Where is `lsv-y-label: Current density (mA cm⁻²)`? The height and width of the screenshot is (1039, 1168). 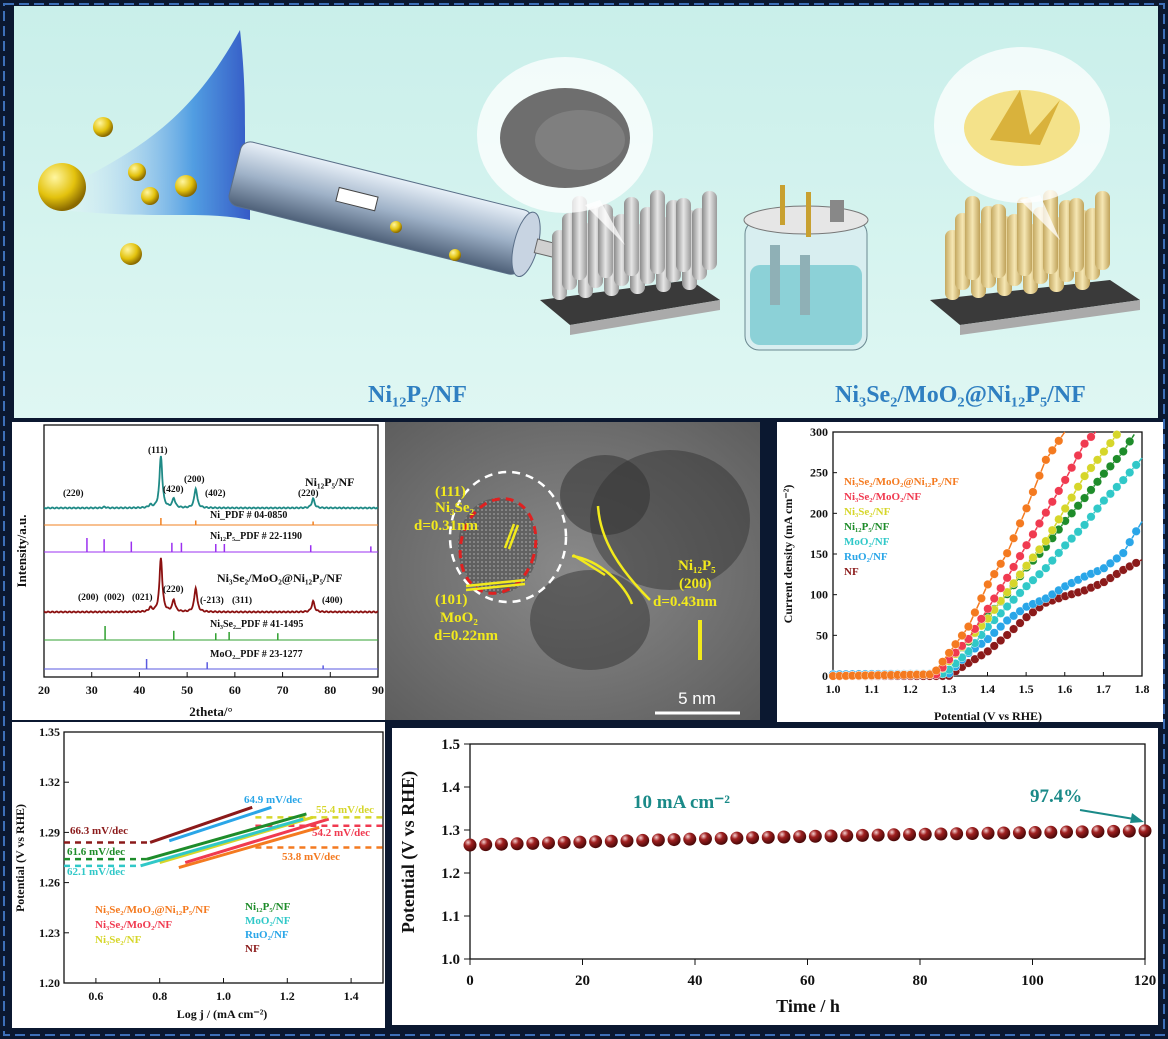 lsv-y-label: Current density (mA cm⁻²) is located at coordinates (788, 554).